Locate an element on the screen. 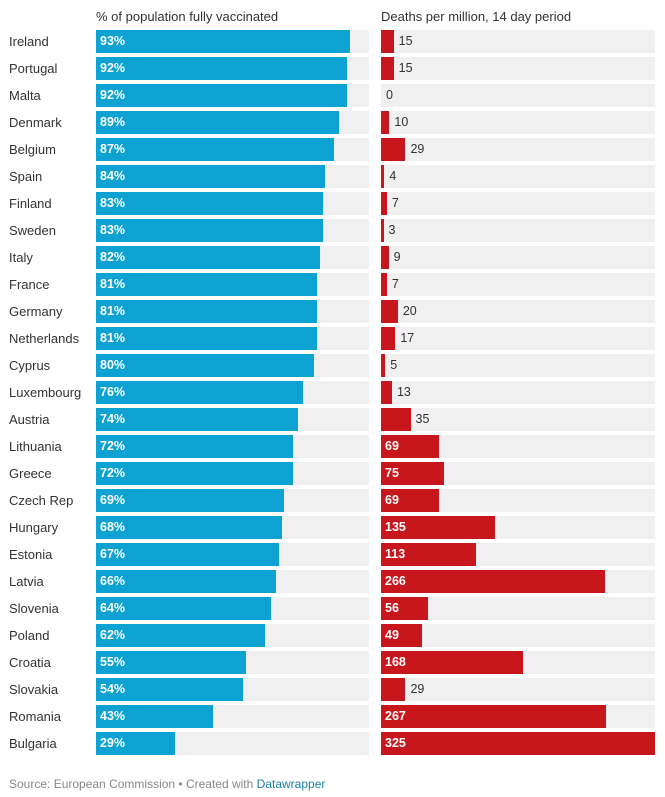 The height and width of the screenshot is (797, 665). country-label: Austria is located at coordinates (29, 419).